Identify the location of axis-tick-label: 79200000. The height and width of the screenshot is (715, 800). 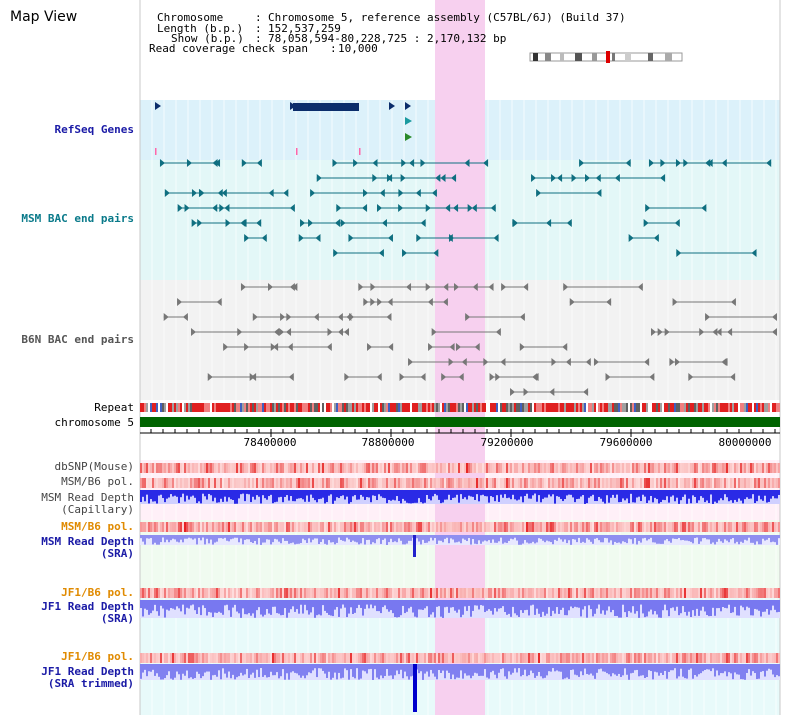
(507, 442).